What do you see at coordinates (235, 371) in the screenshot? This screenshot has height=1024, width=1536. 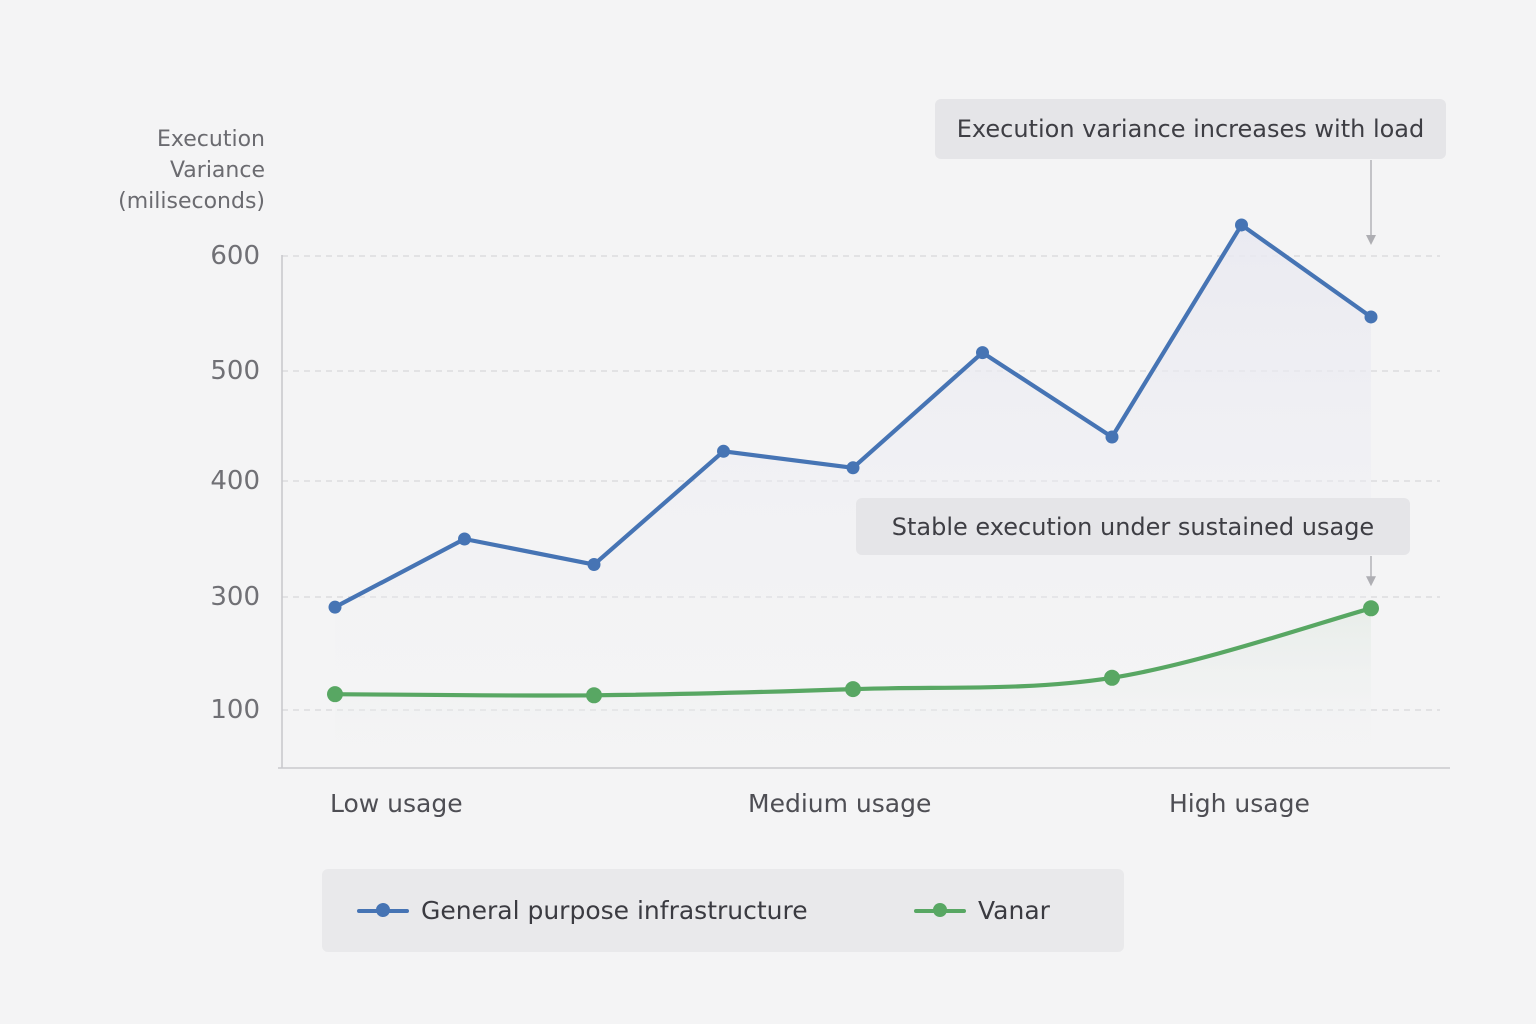 I see `y-tick-label: 500` at bounding box center [235, 371].